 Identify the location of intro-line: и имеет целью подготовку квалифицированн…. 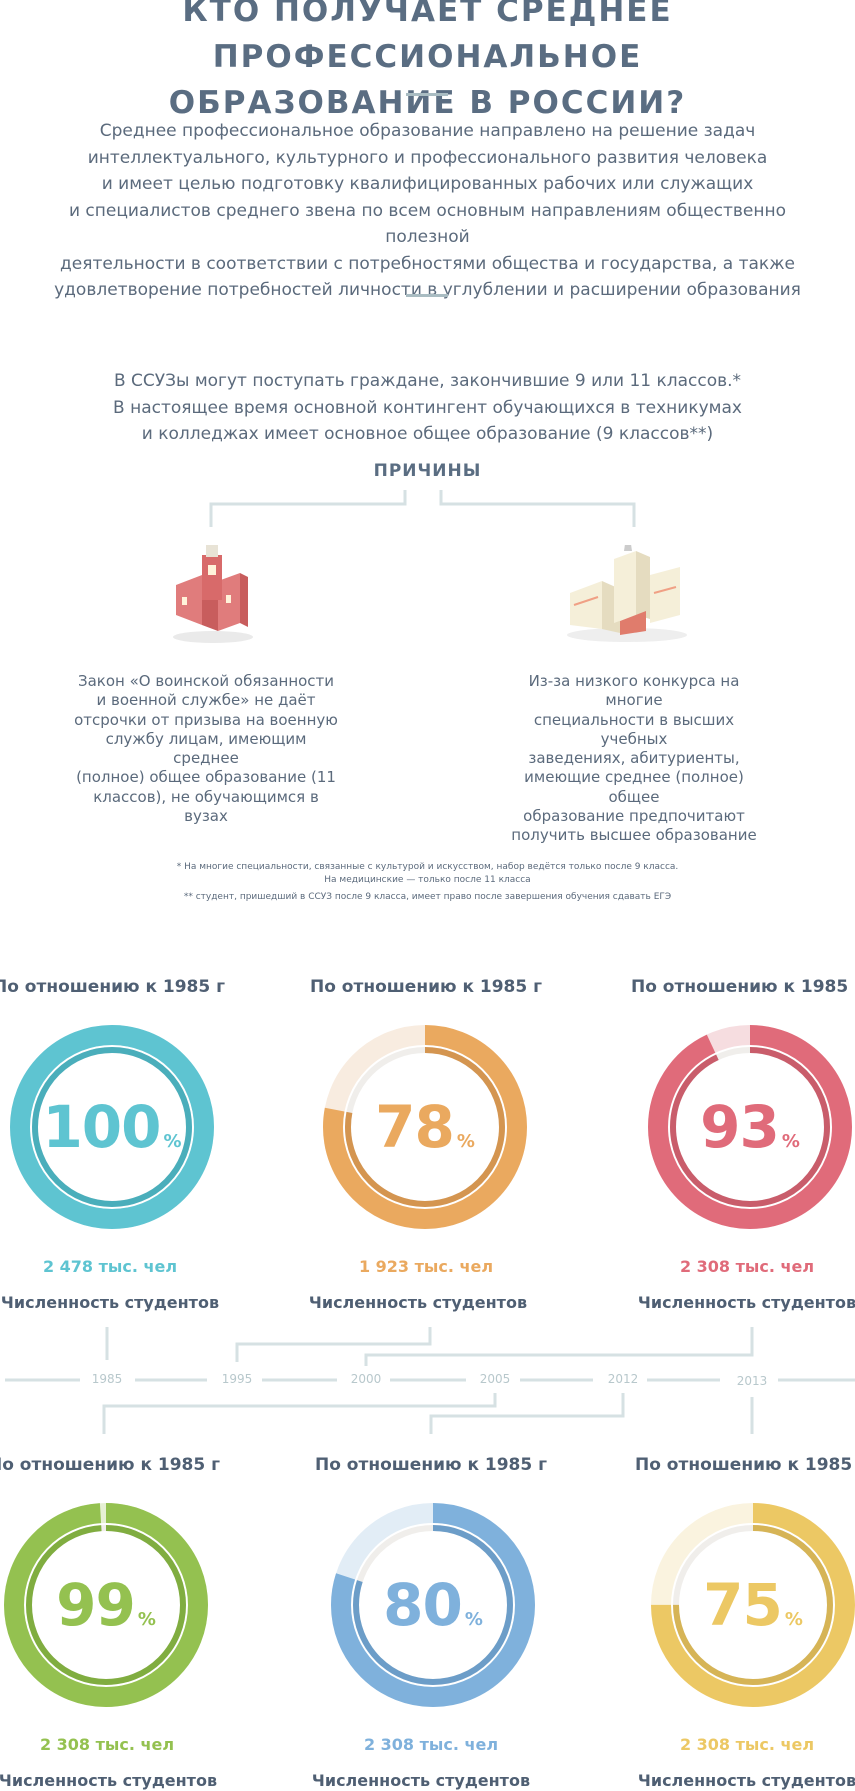
(427, 184).